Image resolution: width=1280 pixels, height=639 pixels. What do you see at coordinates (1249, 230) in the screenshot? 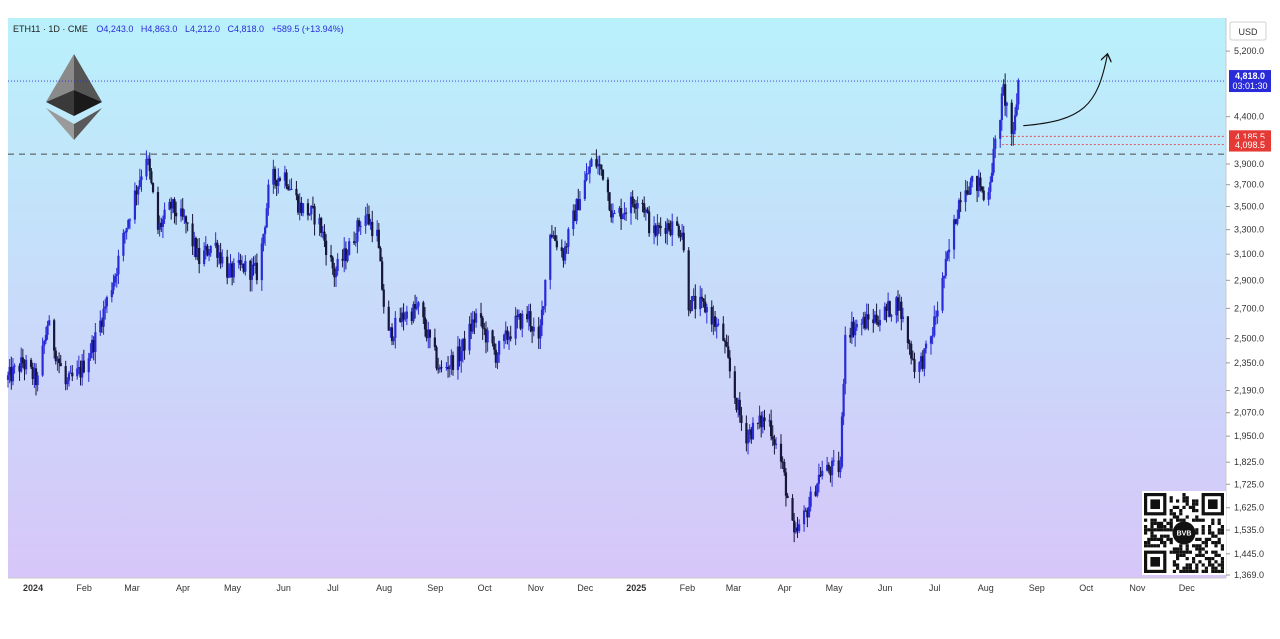
I see `y-tick-label: 3,300.0` at bounding box center [1249, 230].